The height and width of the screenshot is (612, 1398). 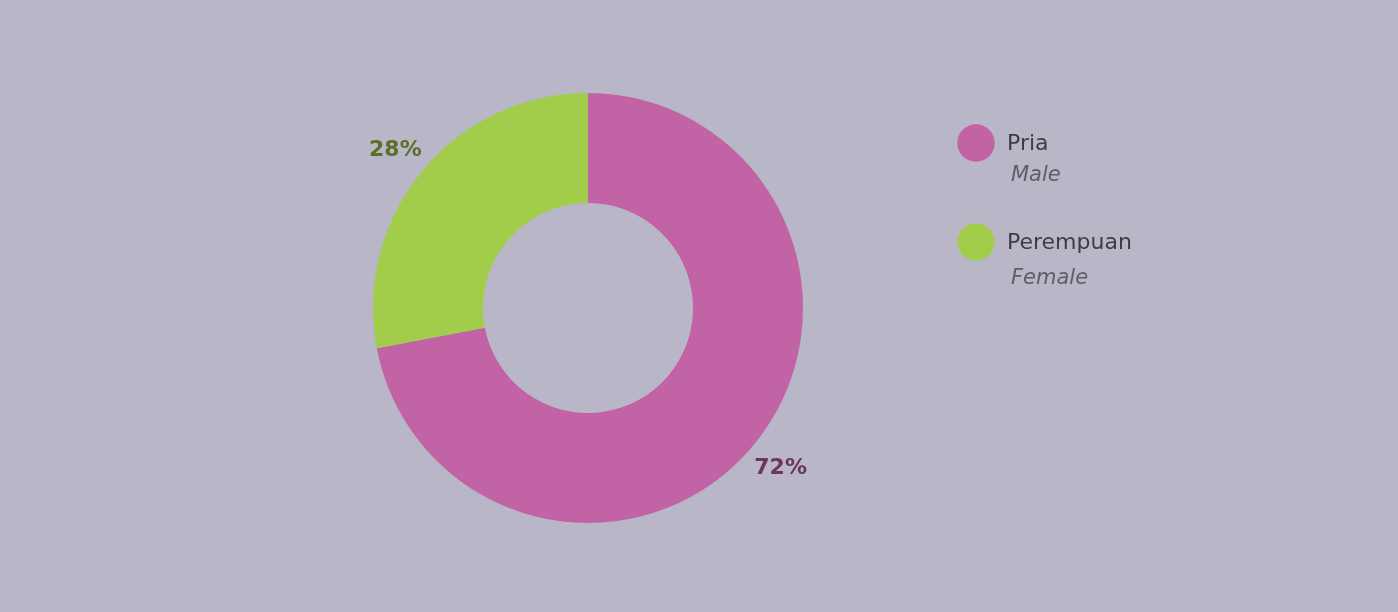 What do you see at coordinates (1028, 142) in the screenshot?
I see `legend-label: Pria` at bounding box center [1028, 142].